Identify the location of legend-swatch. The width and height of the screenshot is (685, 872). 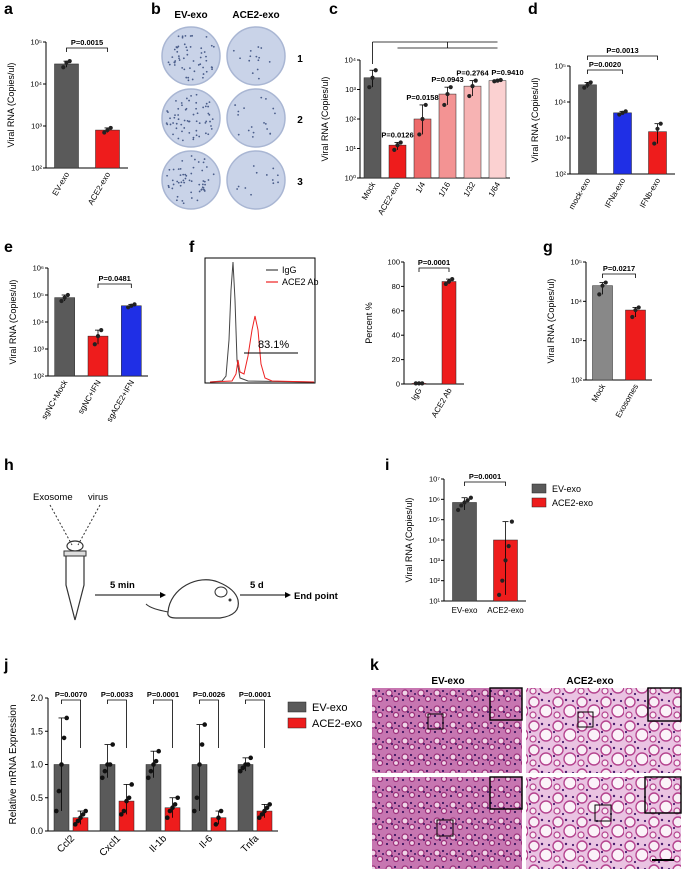
(297, 723).